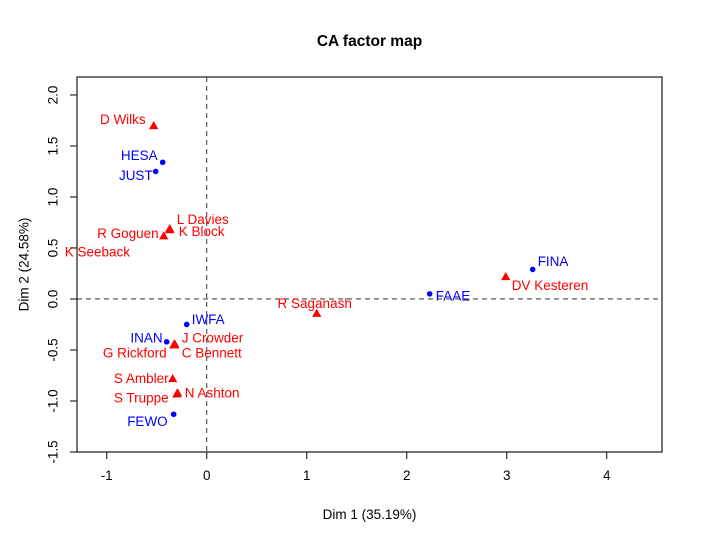 This screenshot has height=551, width=705. I want to click on point-label-r-saganash: R Saganash, so click(315, 303).